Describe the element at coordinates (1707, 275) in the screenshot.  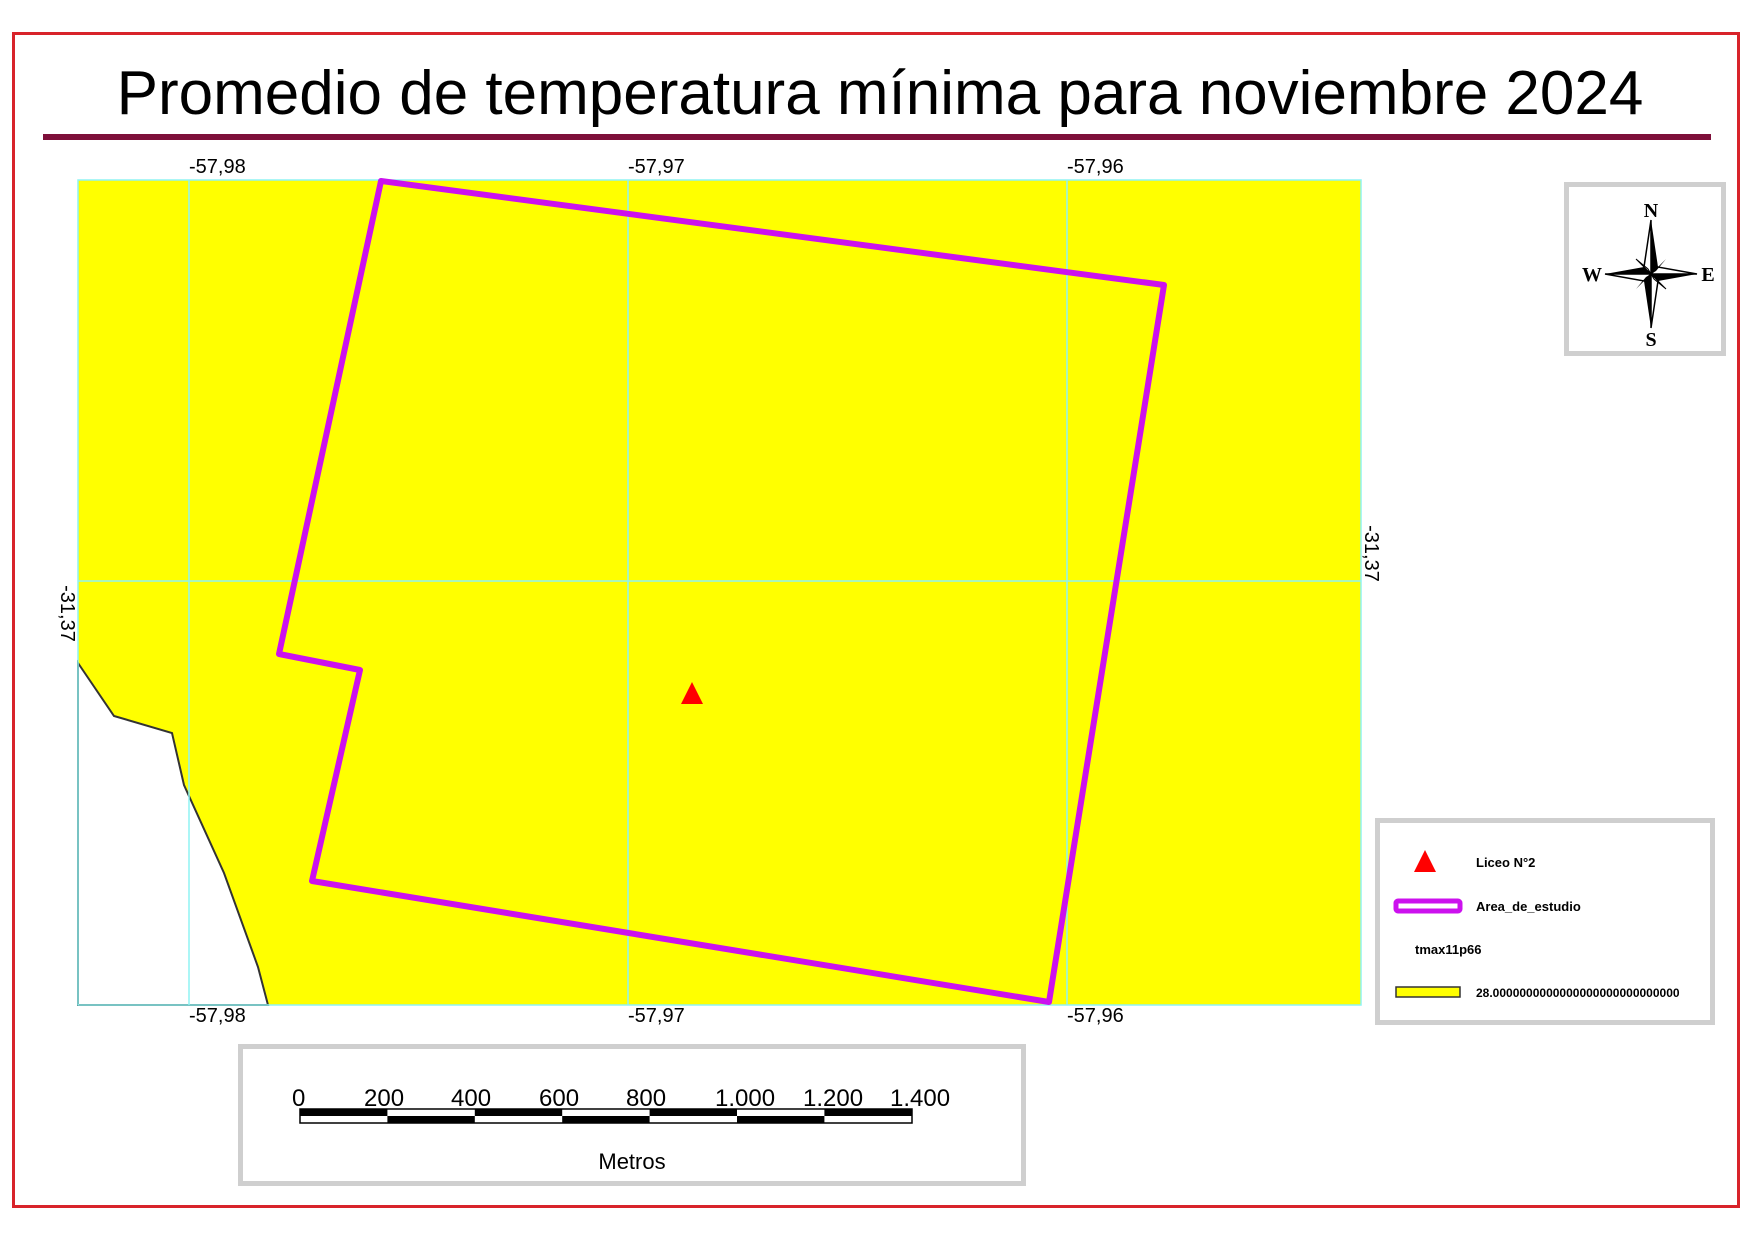
I see `compass-e: E` at that location.